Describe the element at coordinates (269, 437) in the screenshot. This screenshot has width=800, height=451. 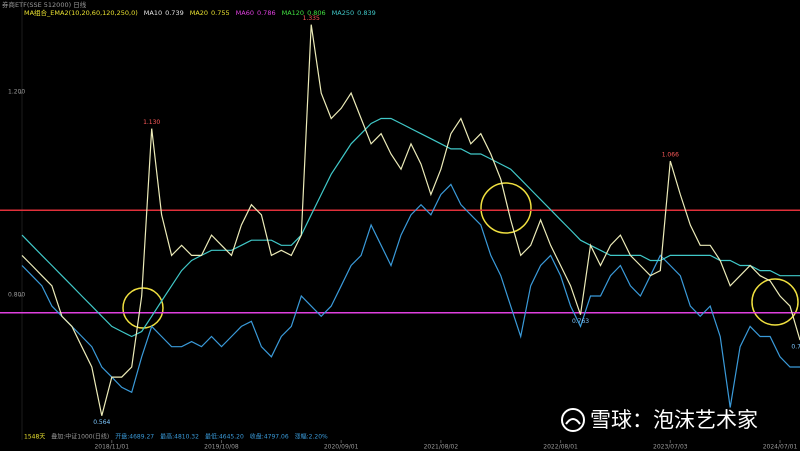
I see `footer-info: 收盘:4797.06` at that location.